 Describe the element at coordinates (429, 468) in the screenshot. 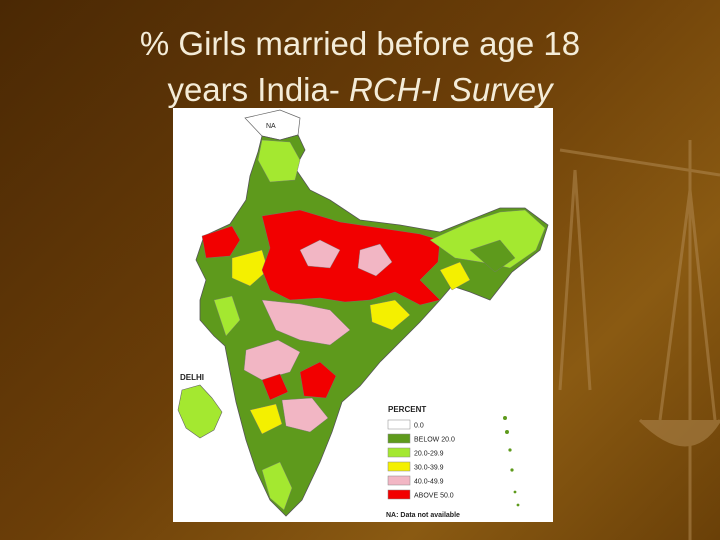

I see `legend-label: 30.0-39.9` at that location.